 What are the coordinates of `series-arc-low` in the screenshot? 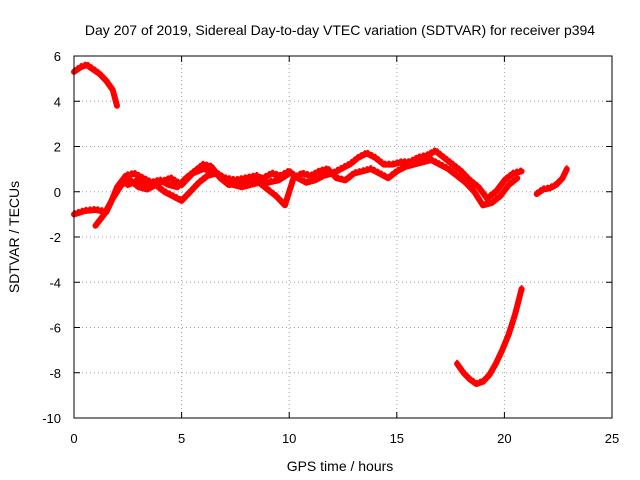 It's located at (489, 337).